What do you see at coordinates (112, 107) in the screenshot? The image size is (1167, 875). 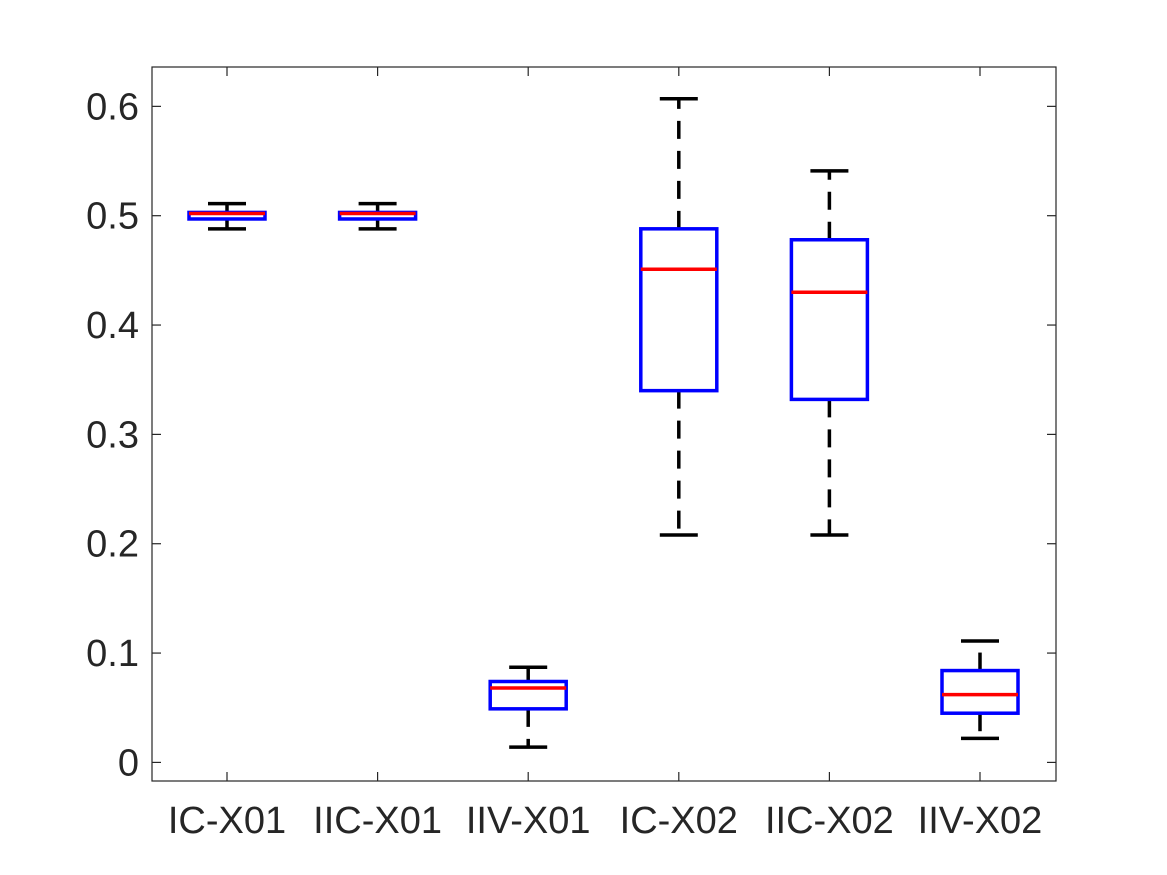 I see `y-tick-label: 0.6` at bounding box center [112, 107].